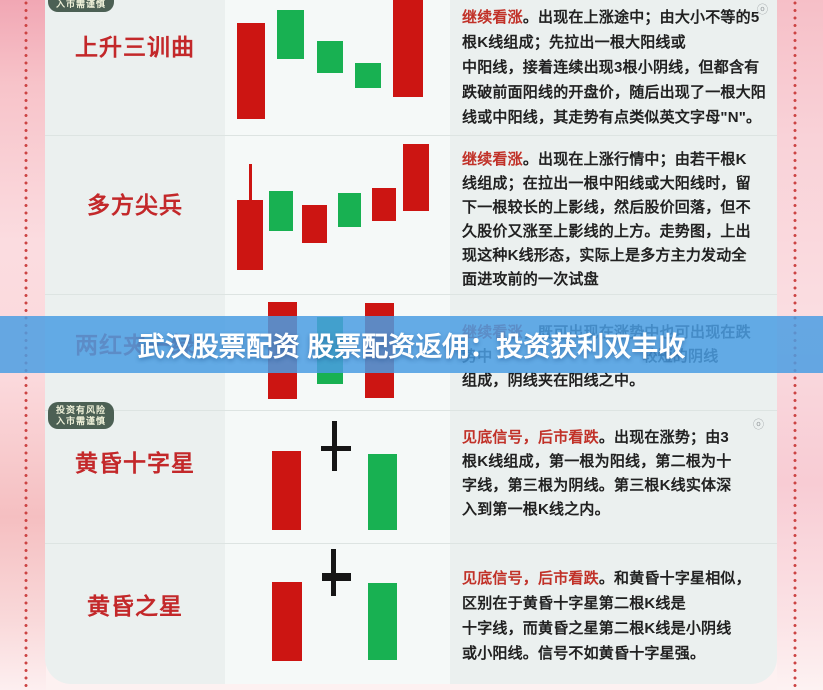 The height and width of the screenshot is (690, 823). I want to click on description-line: 跌破前面阳线的开盘价，随后出现了一根大阳, so click(615, 92).